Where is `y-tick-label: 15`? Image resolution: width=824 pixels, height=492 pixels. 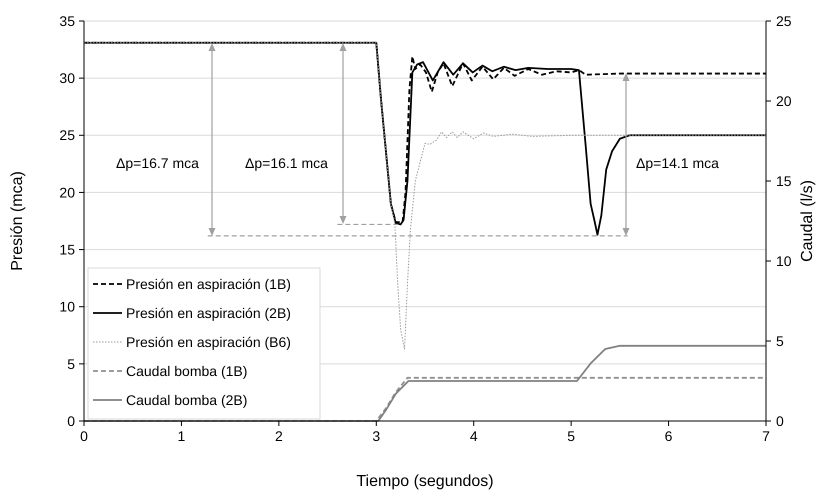 y-tick-label: 15 is located at coordinates (67, 249).